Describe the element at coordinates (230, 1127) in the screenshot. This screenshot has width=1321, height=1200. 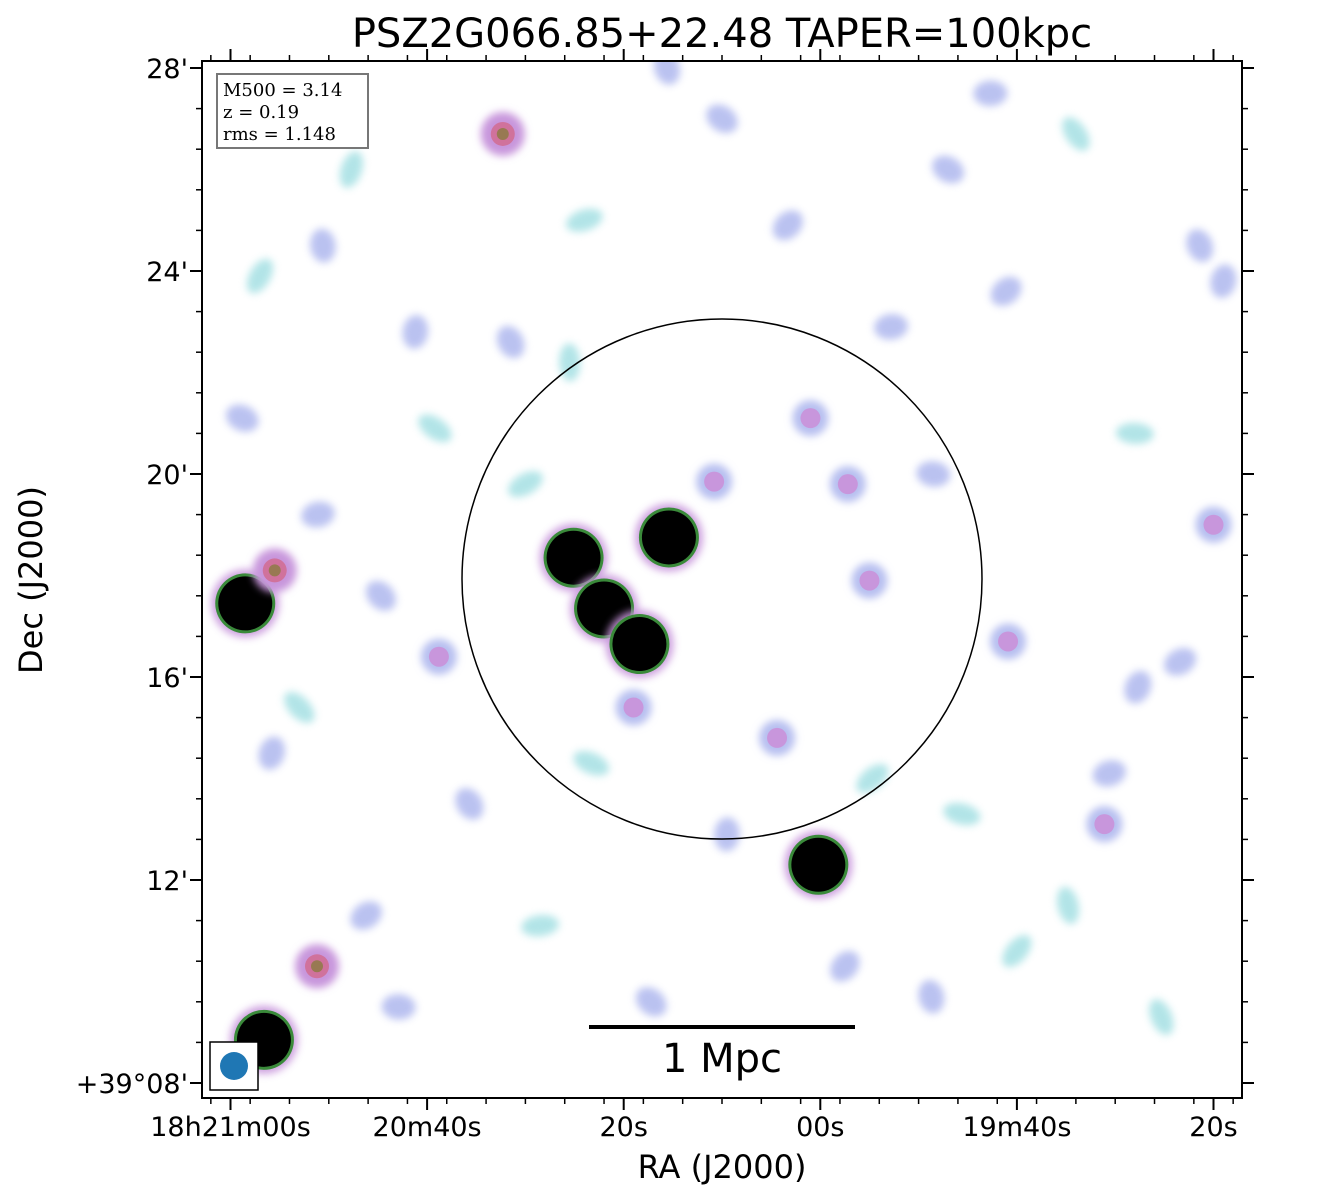
I see `x-tick-label: 18h21m00s` at that location.